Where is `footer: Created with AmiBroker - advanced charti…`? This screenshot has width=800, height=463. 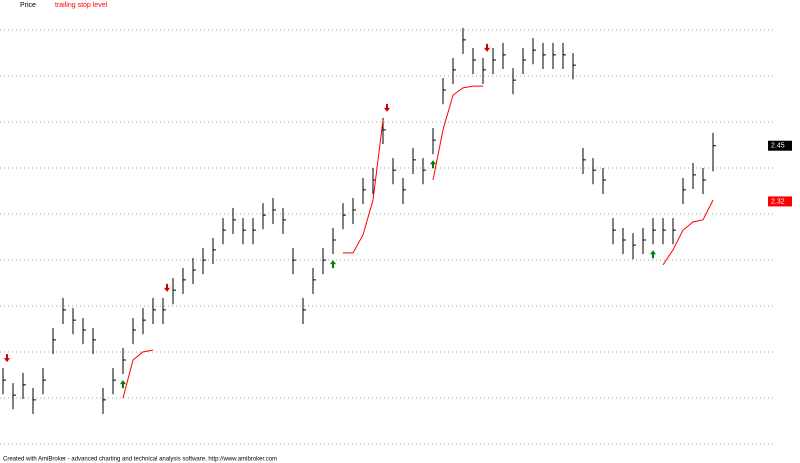 footer: Created with AmiBroker - advanced charti… is located at coordinates (140, 460).